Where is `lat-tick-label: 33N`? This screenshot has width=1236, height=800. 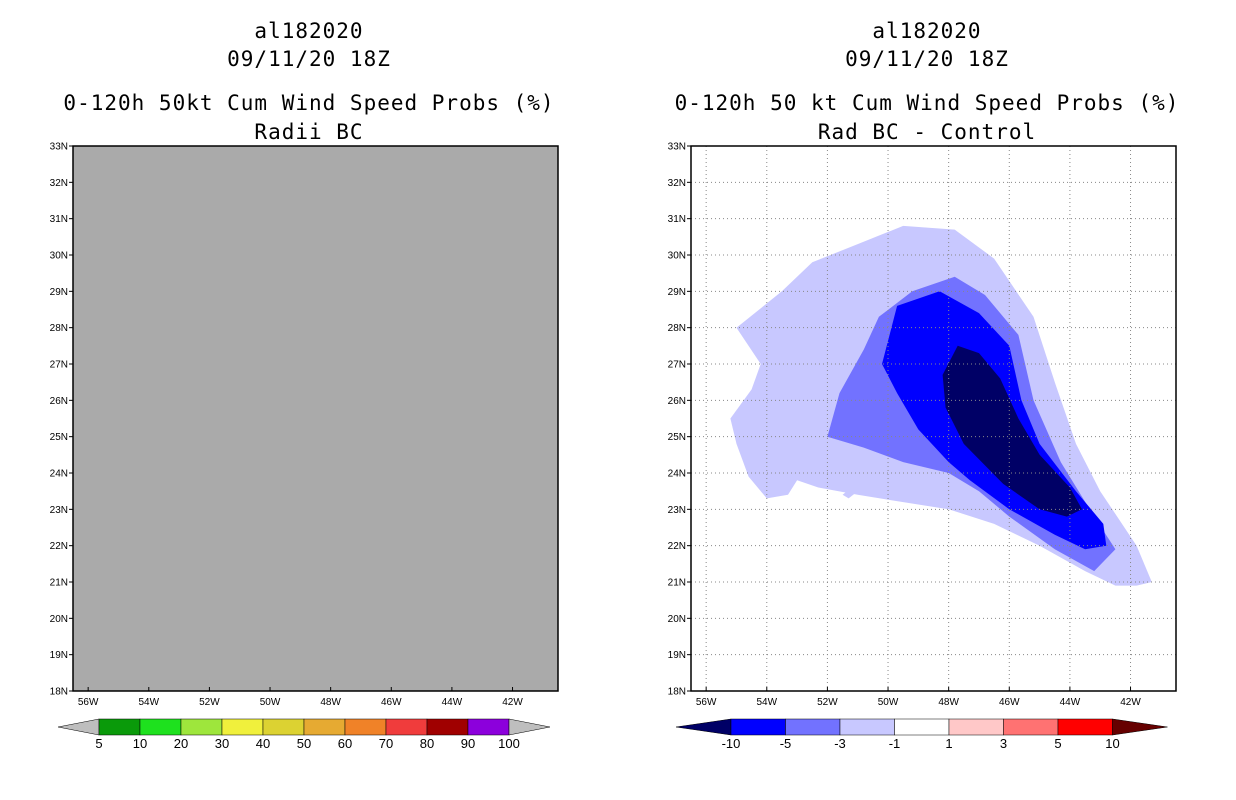
lat-tick-label: 33N is located at coordinates (677, 147).